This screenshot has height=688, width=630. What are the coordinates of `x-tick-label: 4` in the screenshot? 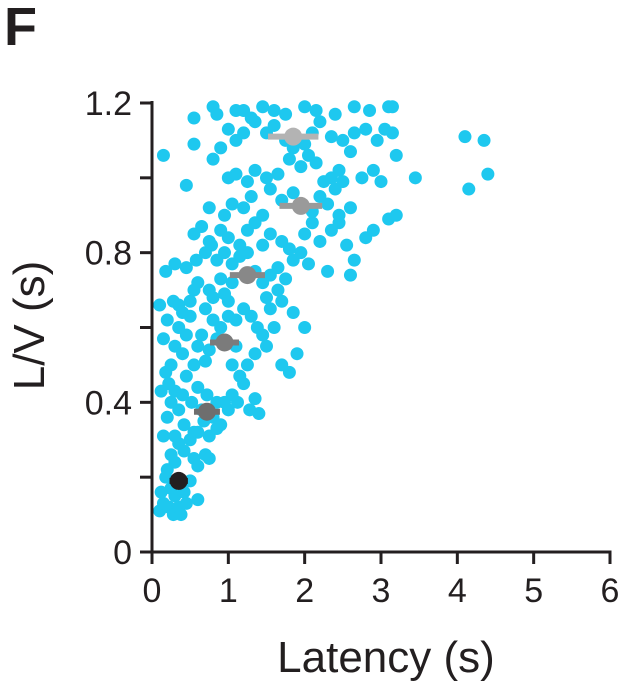 It's located at (457, 591).